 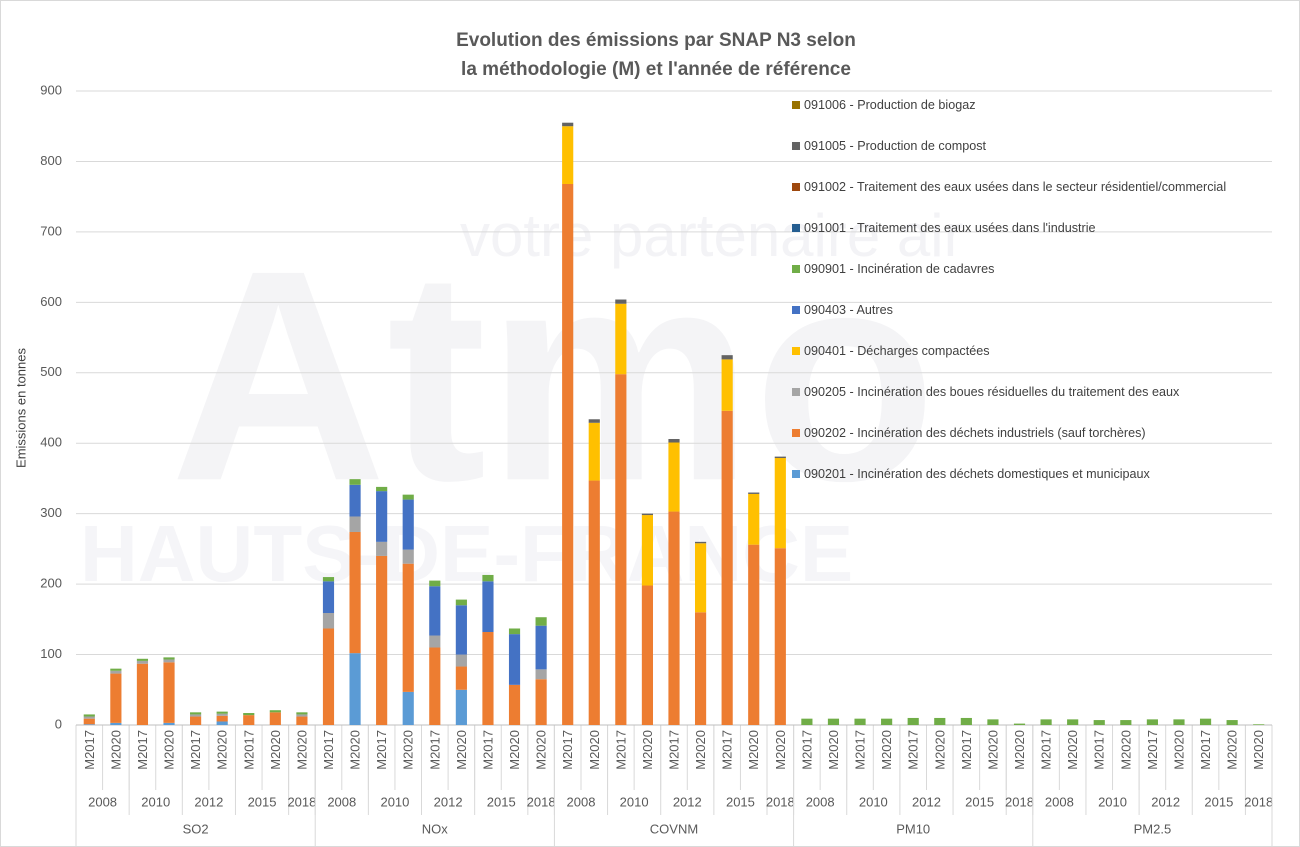 What do you see at coordinates (435, 828) in the screenshot?
I see `group-label: NOx` at bounding box center [435, 828].